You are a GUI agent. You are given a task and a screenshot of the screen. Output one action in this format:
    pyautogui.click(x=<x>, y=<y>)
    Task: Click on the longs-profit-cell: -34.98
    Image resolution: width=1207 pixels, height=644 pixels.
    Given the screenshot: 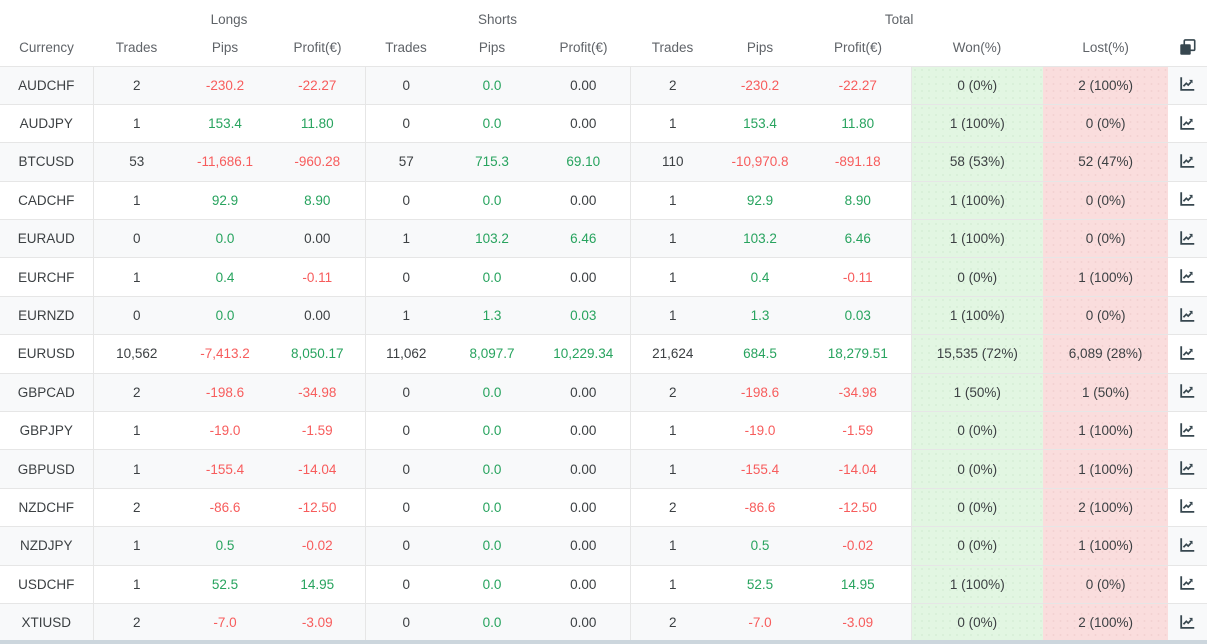 What is the action you would take?
    pyautogui.click(x=318, y=392)
    